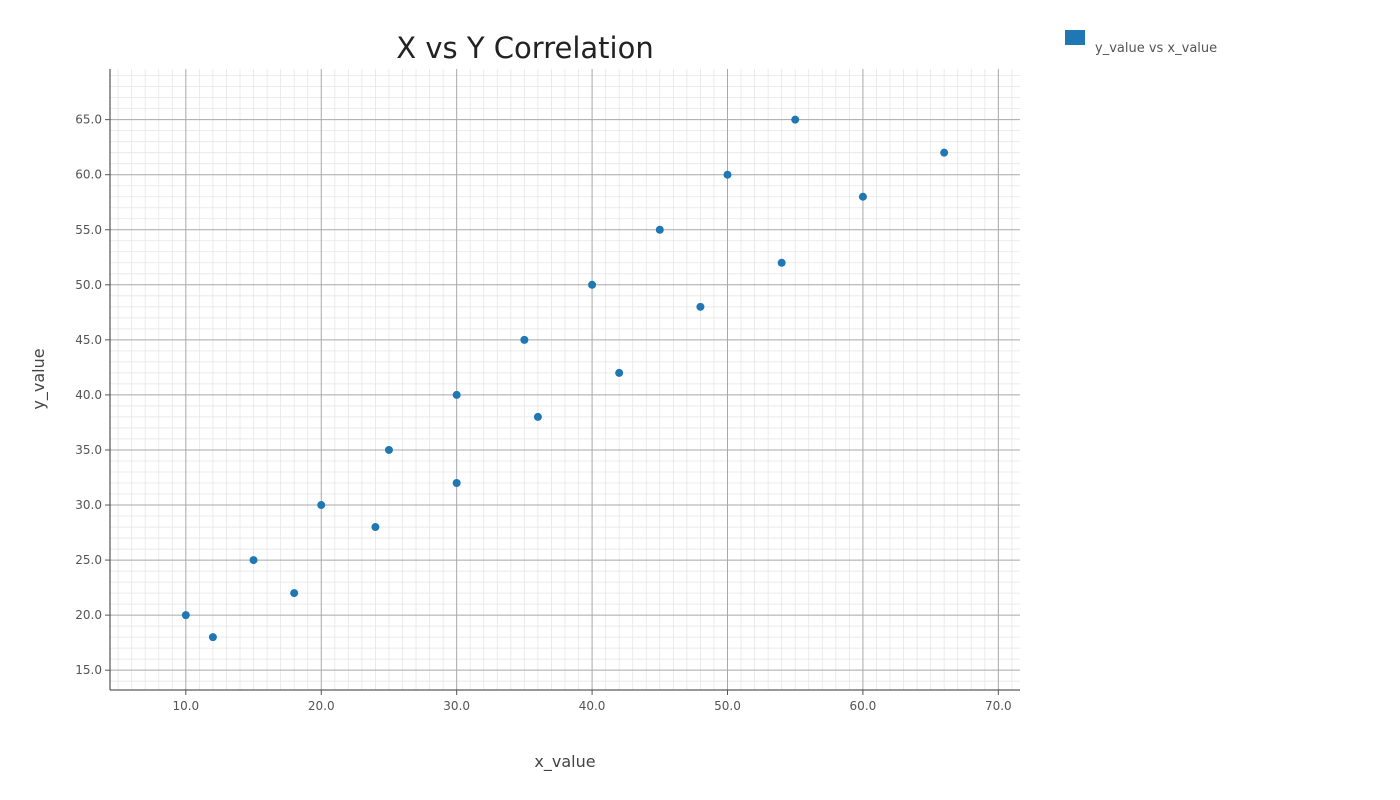  Describe the element at coordinates (592, 706) in the screenshot. I see `x-tick-label: 40.0` at that location.